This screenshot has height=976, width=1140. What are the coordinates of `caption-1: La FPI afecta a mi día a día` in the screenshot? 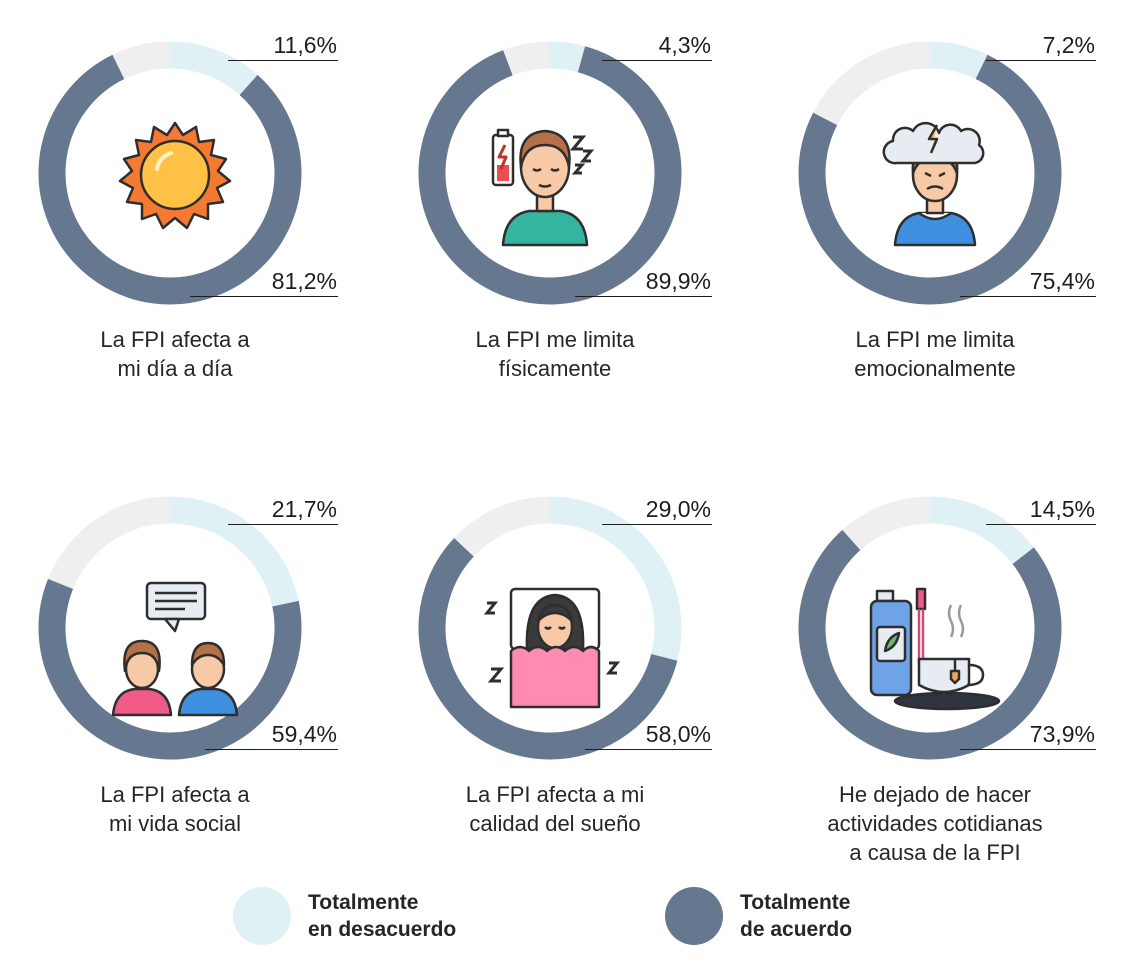 It's located at (175, 354).